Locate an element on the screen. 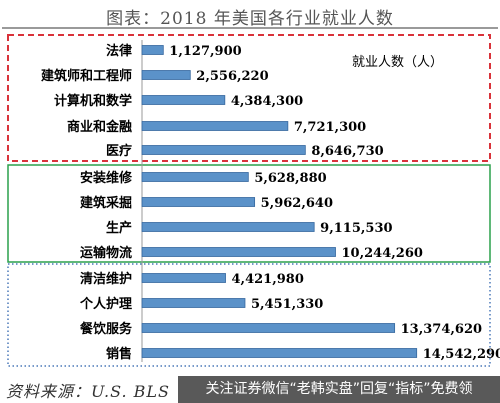 This screenshot has height=403, width=500. value-label-11: 5,451,330 is located at coordinates (287, 304).